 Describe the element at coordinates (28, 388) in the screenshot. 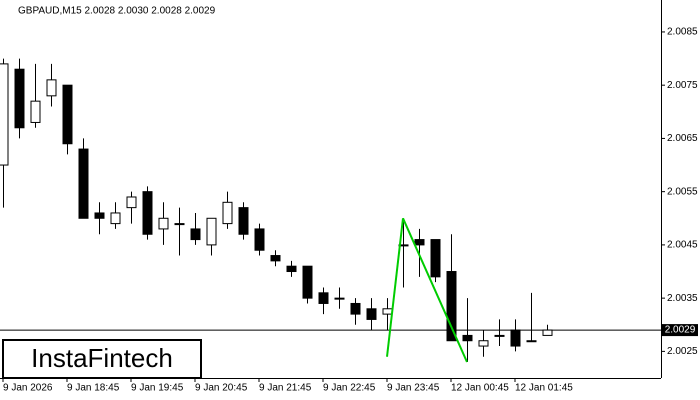

I see `x-tick-label: 9 Jan 2026` at that location.